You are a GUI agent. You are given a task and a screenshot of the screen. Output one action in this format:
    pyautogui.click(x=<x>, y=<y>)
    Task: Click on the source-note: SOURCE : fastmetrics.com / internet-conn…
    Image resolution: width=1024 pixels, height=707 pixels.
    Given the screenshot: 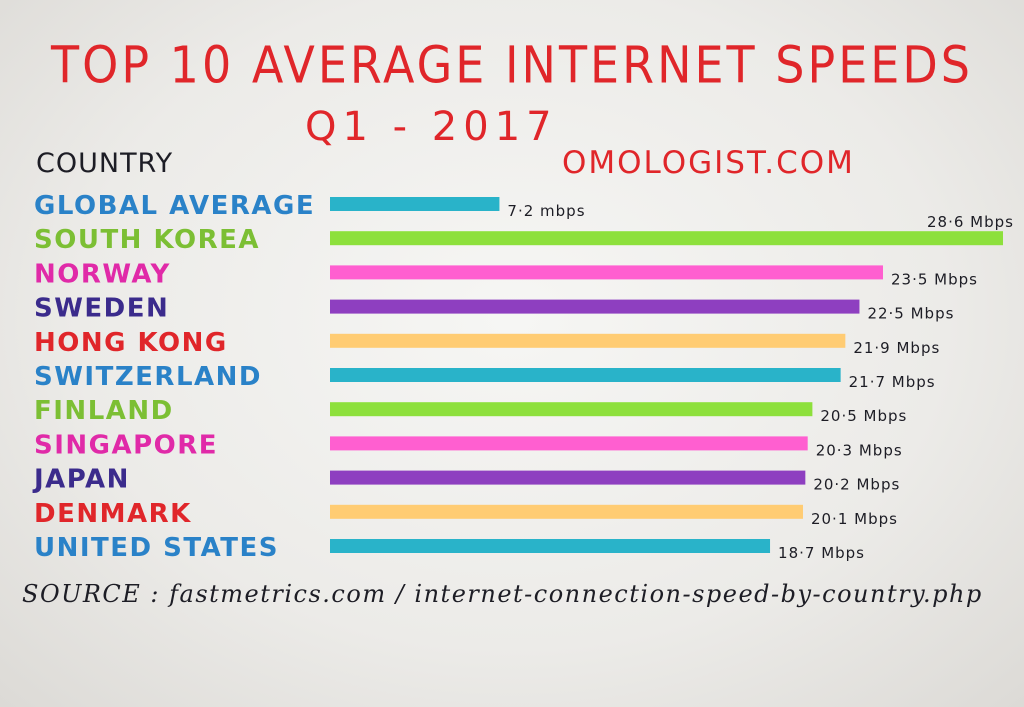 What is the action you would take?
    pyautogui.click(x=502, y=594)
    